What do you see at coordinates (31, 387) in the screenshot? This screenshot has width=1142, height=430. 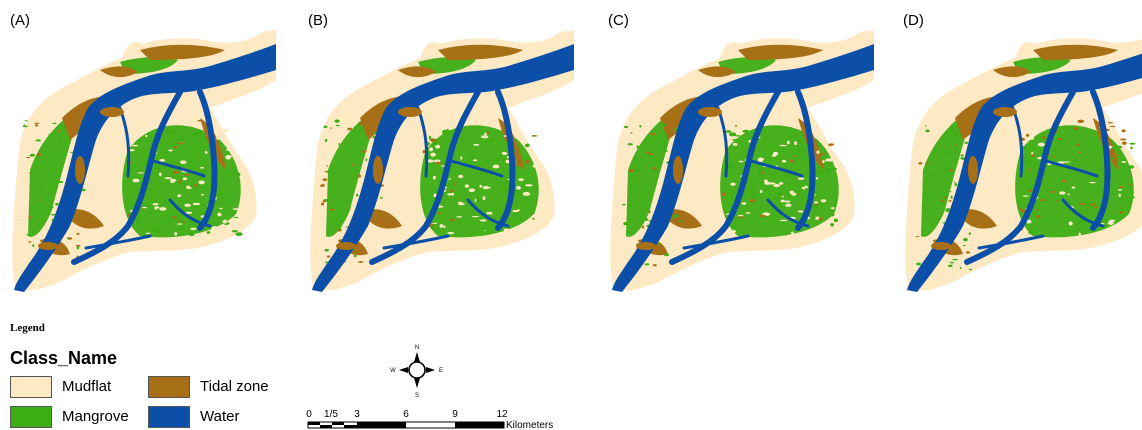 I see `mudflat-swatch` at bounding box center [31, 387].